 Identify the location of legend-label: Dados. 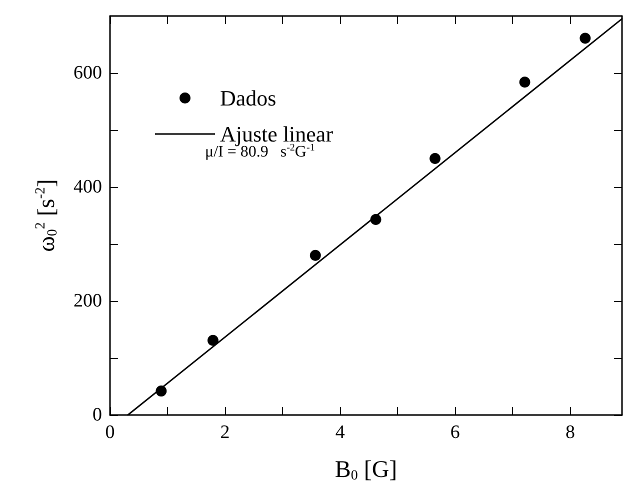
(248, 98).